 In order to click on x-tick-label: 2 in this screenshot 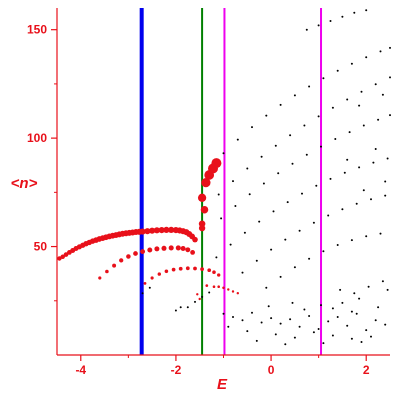, I will do `click(366, 370)`.